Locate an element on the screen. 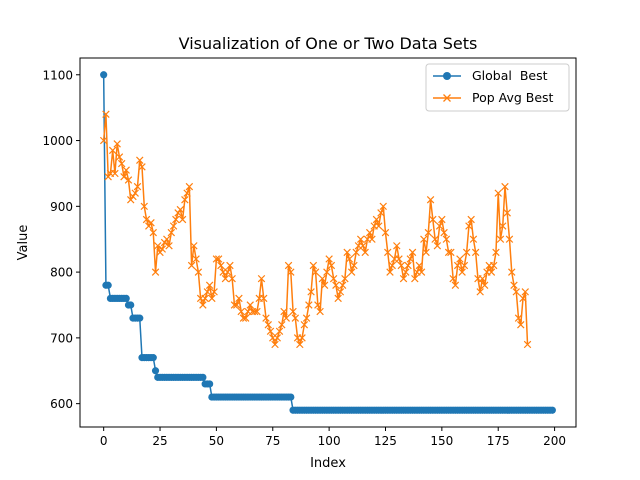 This screenshot has height=480, width=640. legend-marker-global-best is located at coordinates (447, 76).